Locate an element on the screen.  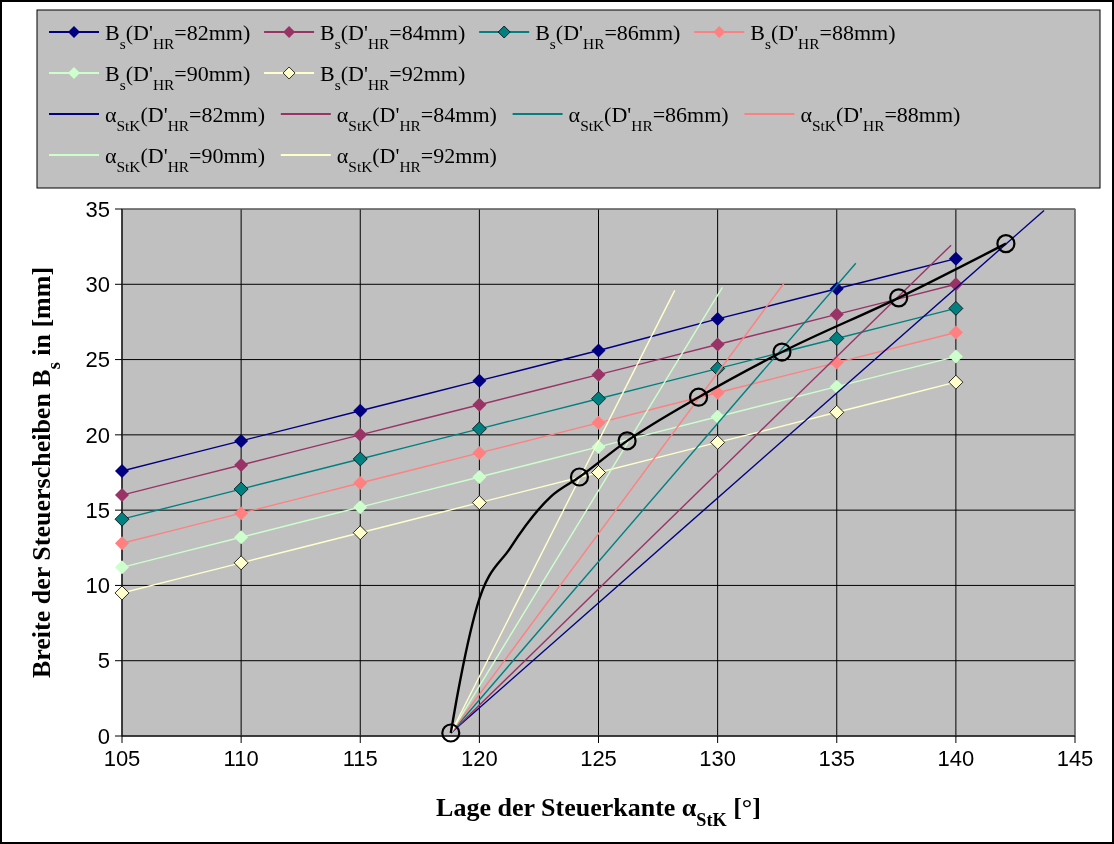
x-tick-label: 130 is located at coordinates (717, 758).